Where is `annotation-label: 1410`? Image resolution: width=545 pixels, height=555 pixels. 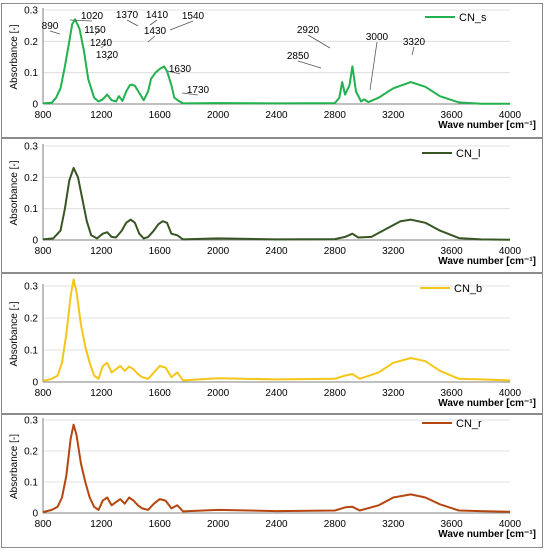 annotation-label: 1410 is located at coordinates (157, 15).